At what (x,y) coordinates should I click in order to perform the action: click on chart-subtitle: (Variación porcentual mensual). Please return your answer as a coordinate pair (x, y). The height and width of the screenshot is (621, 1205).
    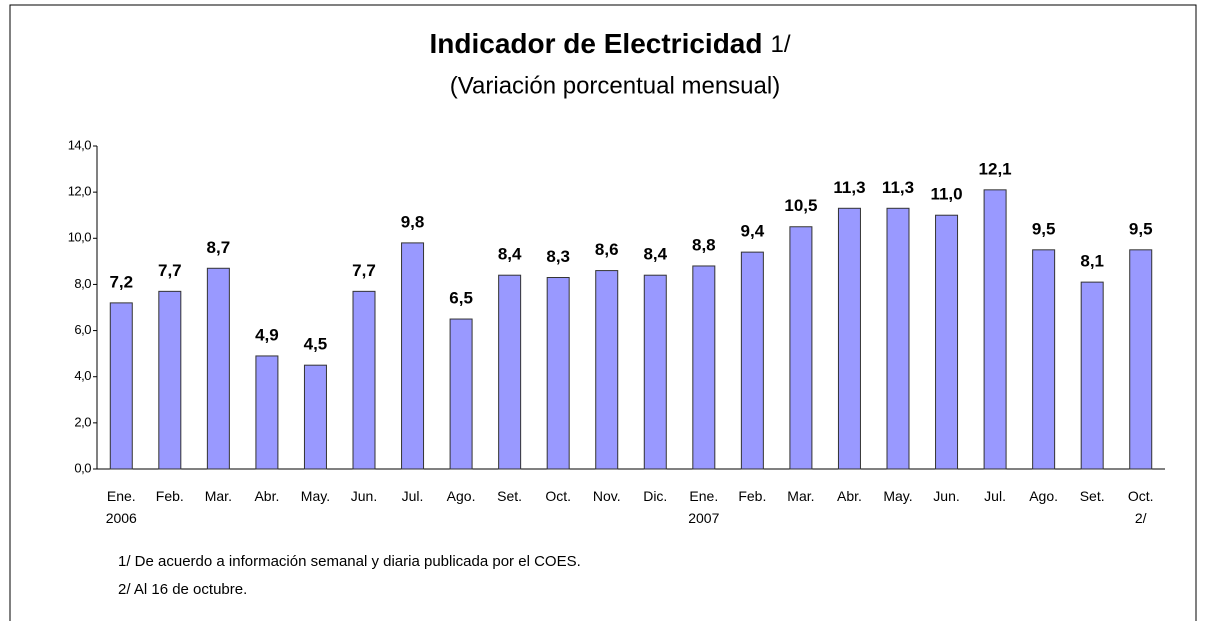
    Looking at the image, I should click on (615, 85).